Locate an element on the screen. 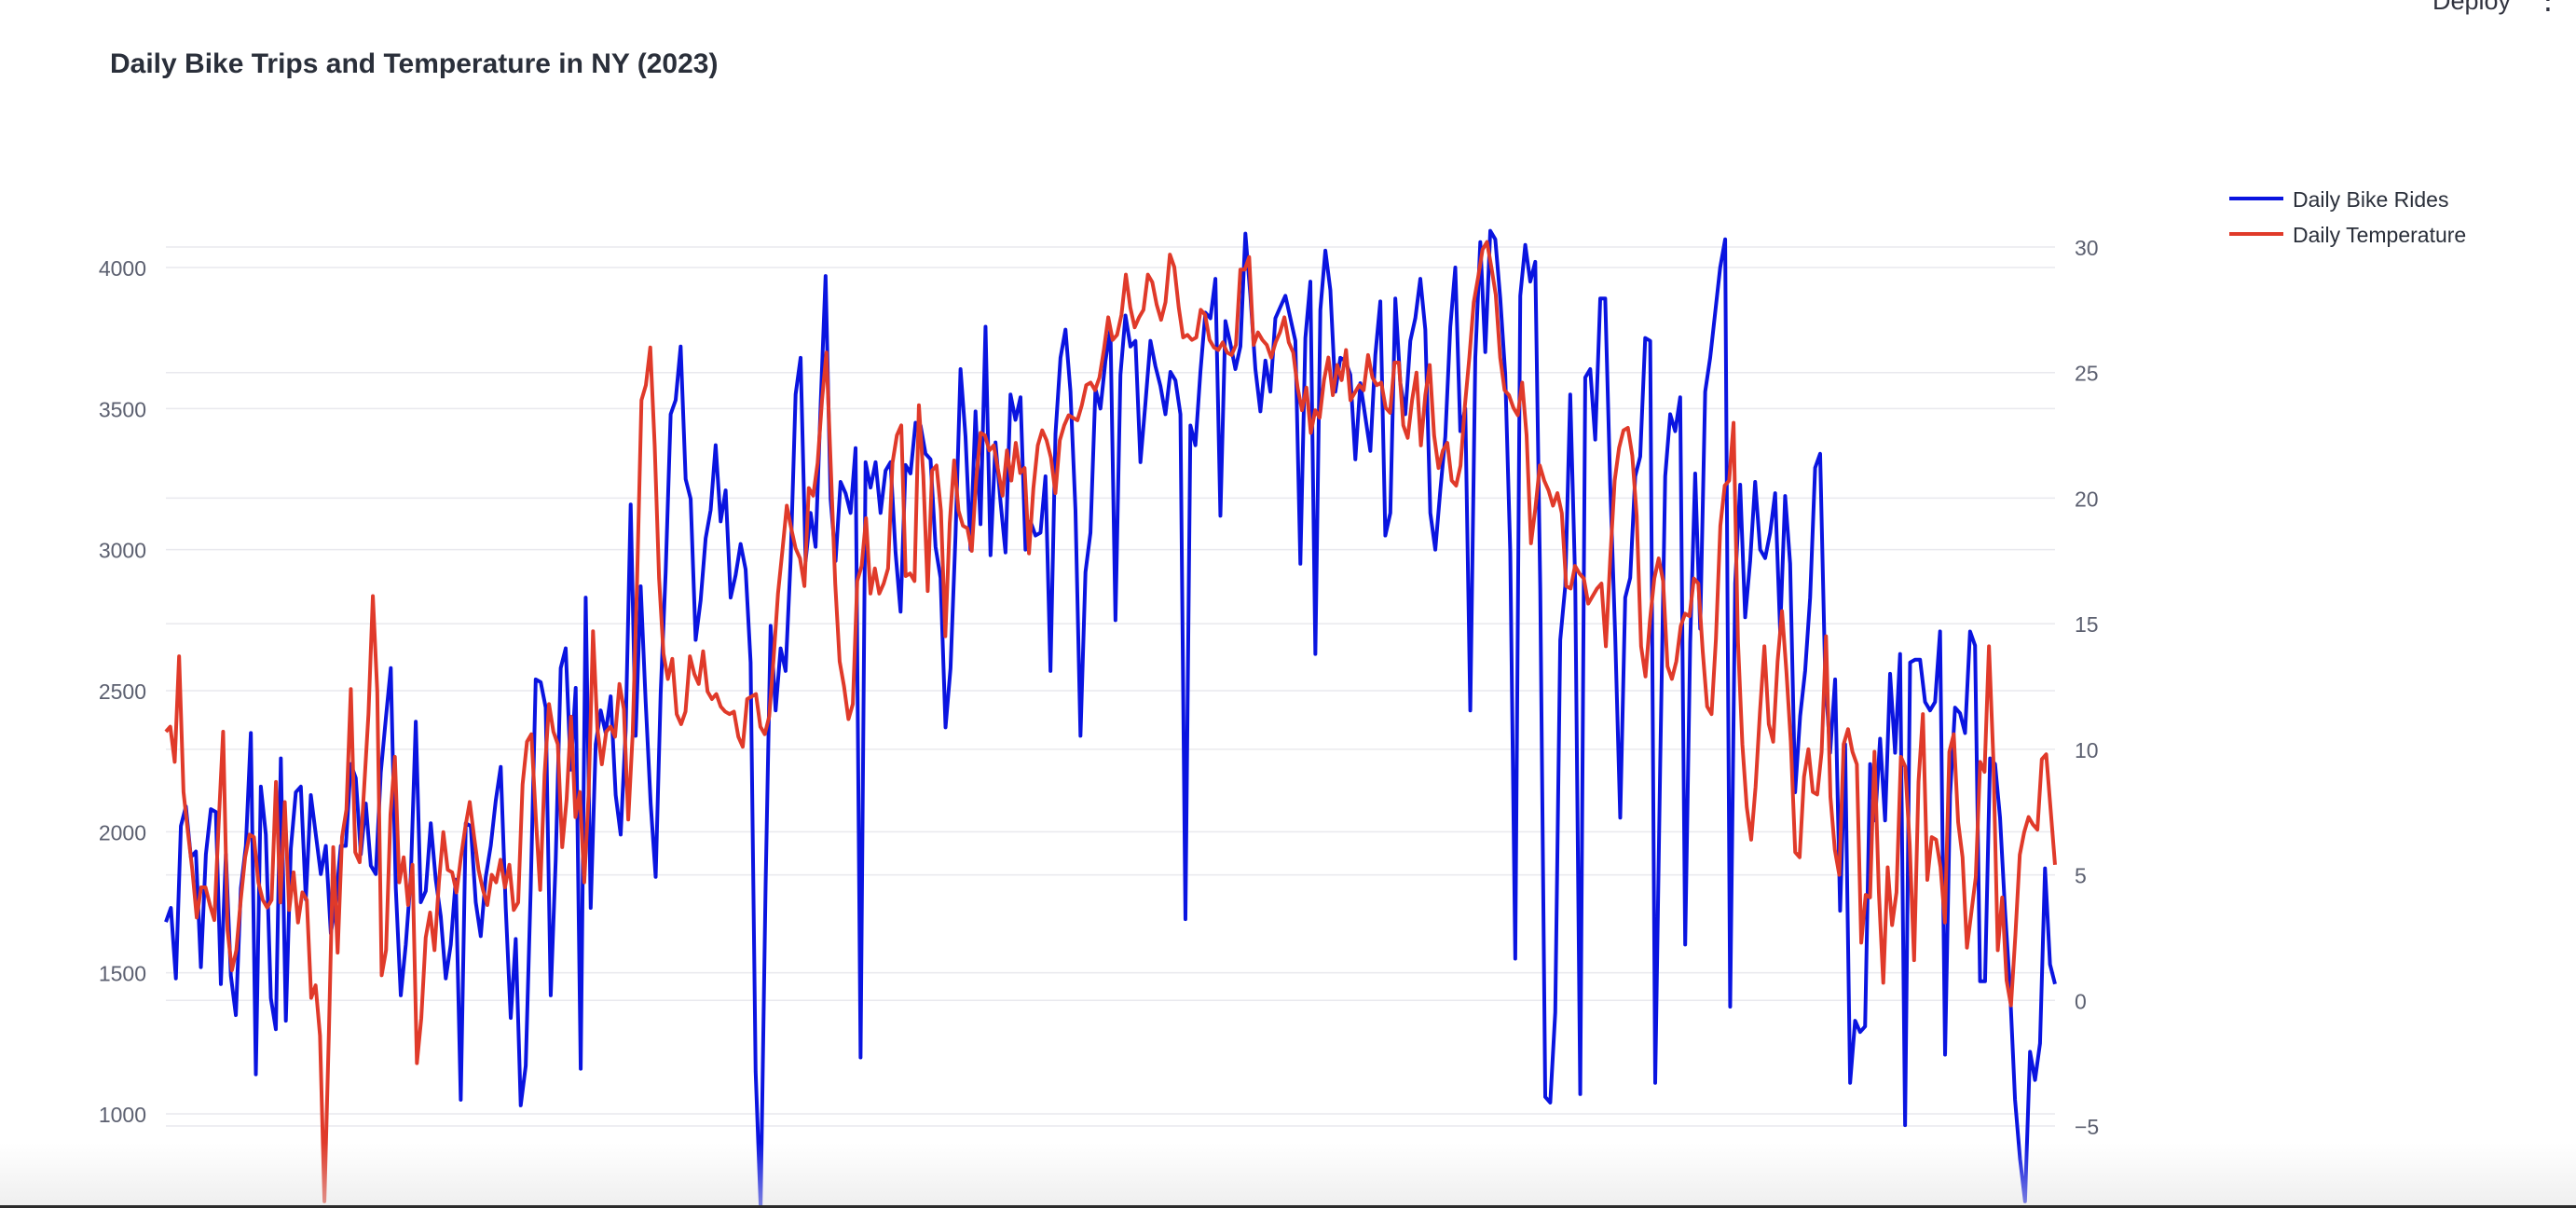  left-tick-label: 4000 is located at coordinates (122, 268).